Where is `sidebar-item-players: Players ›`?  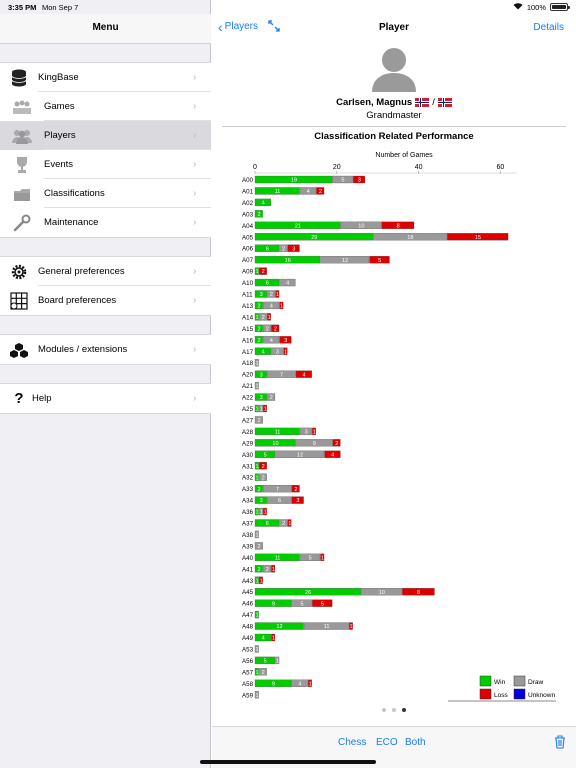
sidebar-item-players: Players › is located at coordinates (105, 135).